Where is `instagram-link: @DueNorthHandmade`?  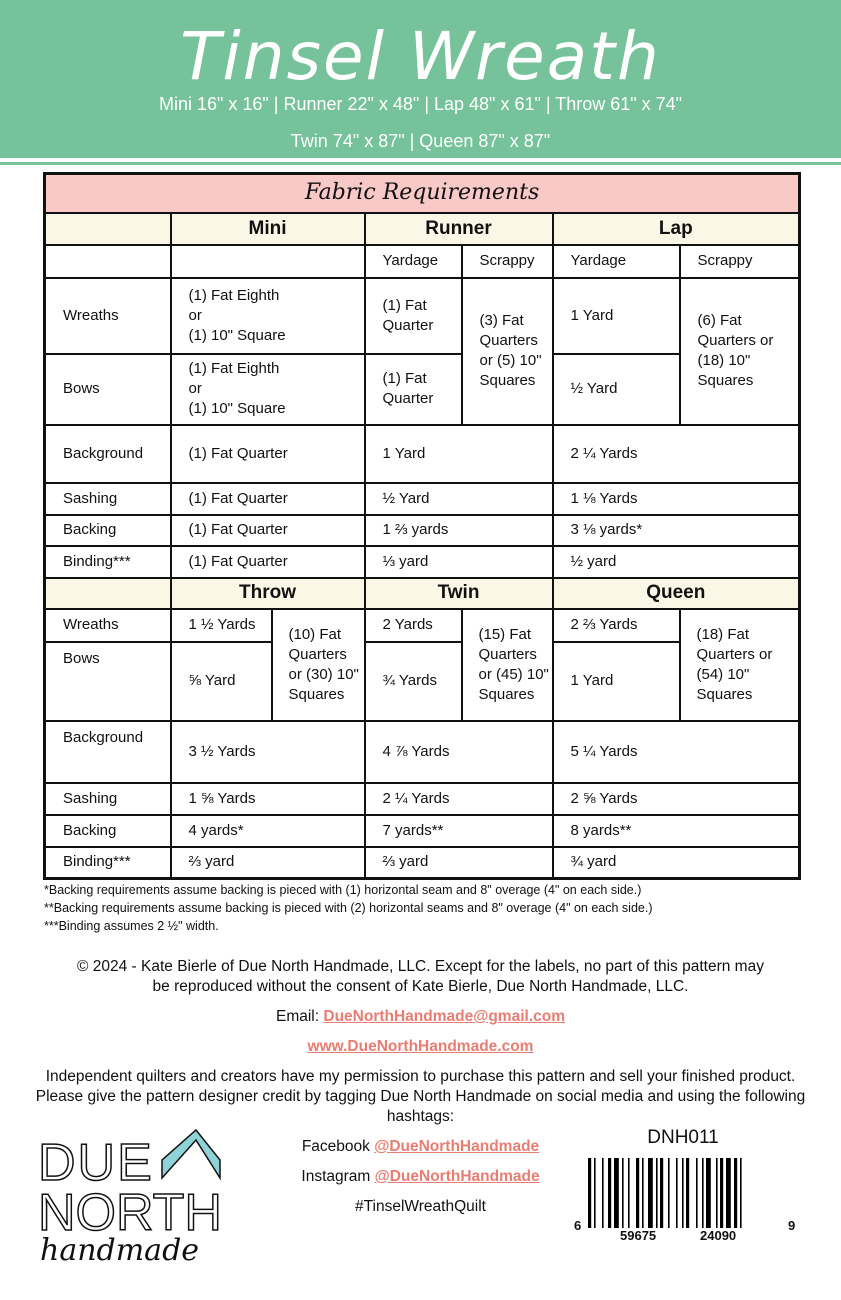
instagram-link: @DueNorthHandmade is located at coordinates (457, 1176).